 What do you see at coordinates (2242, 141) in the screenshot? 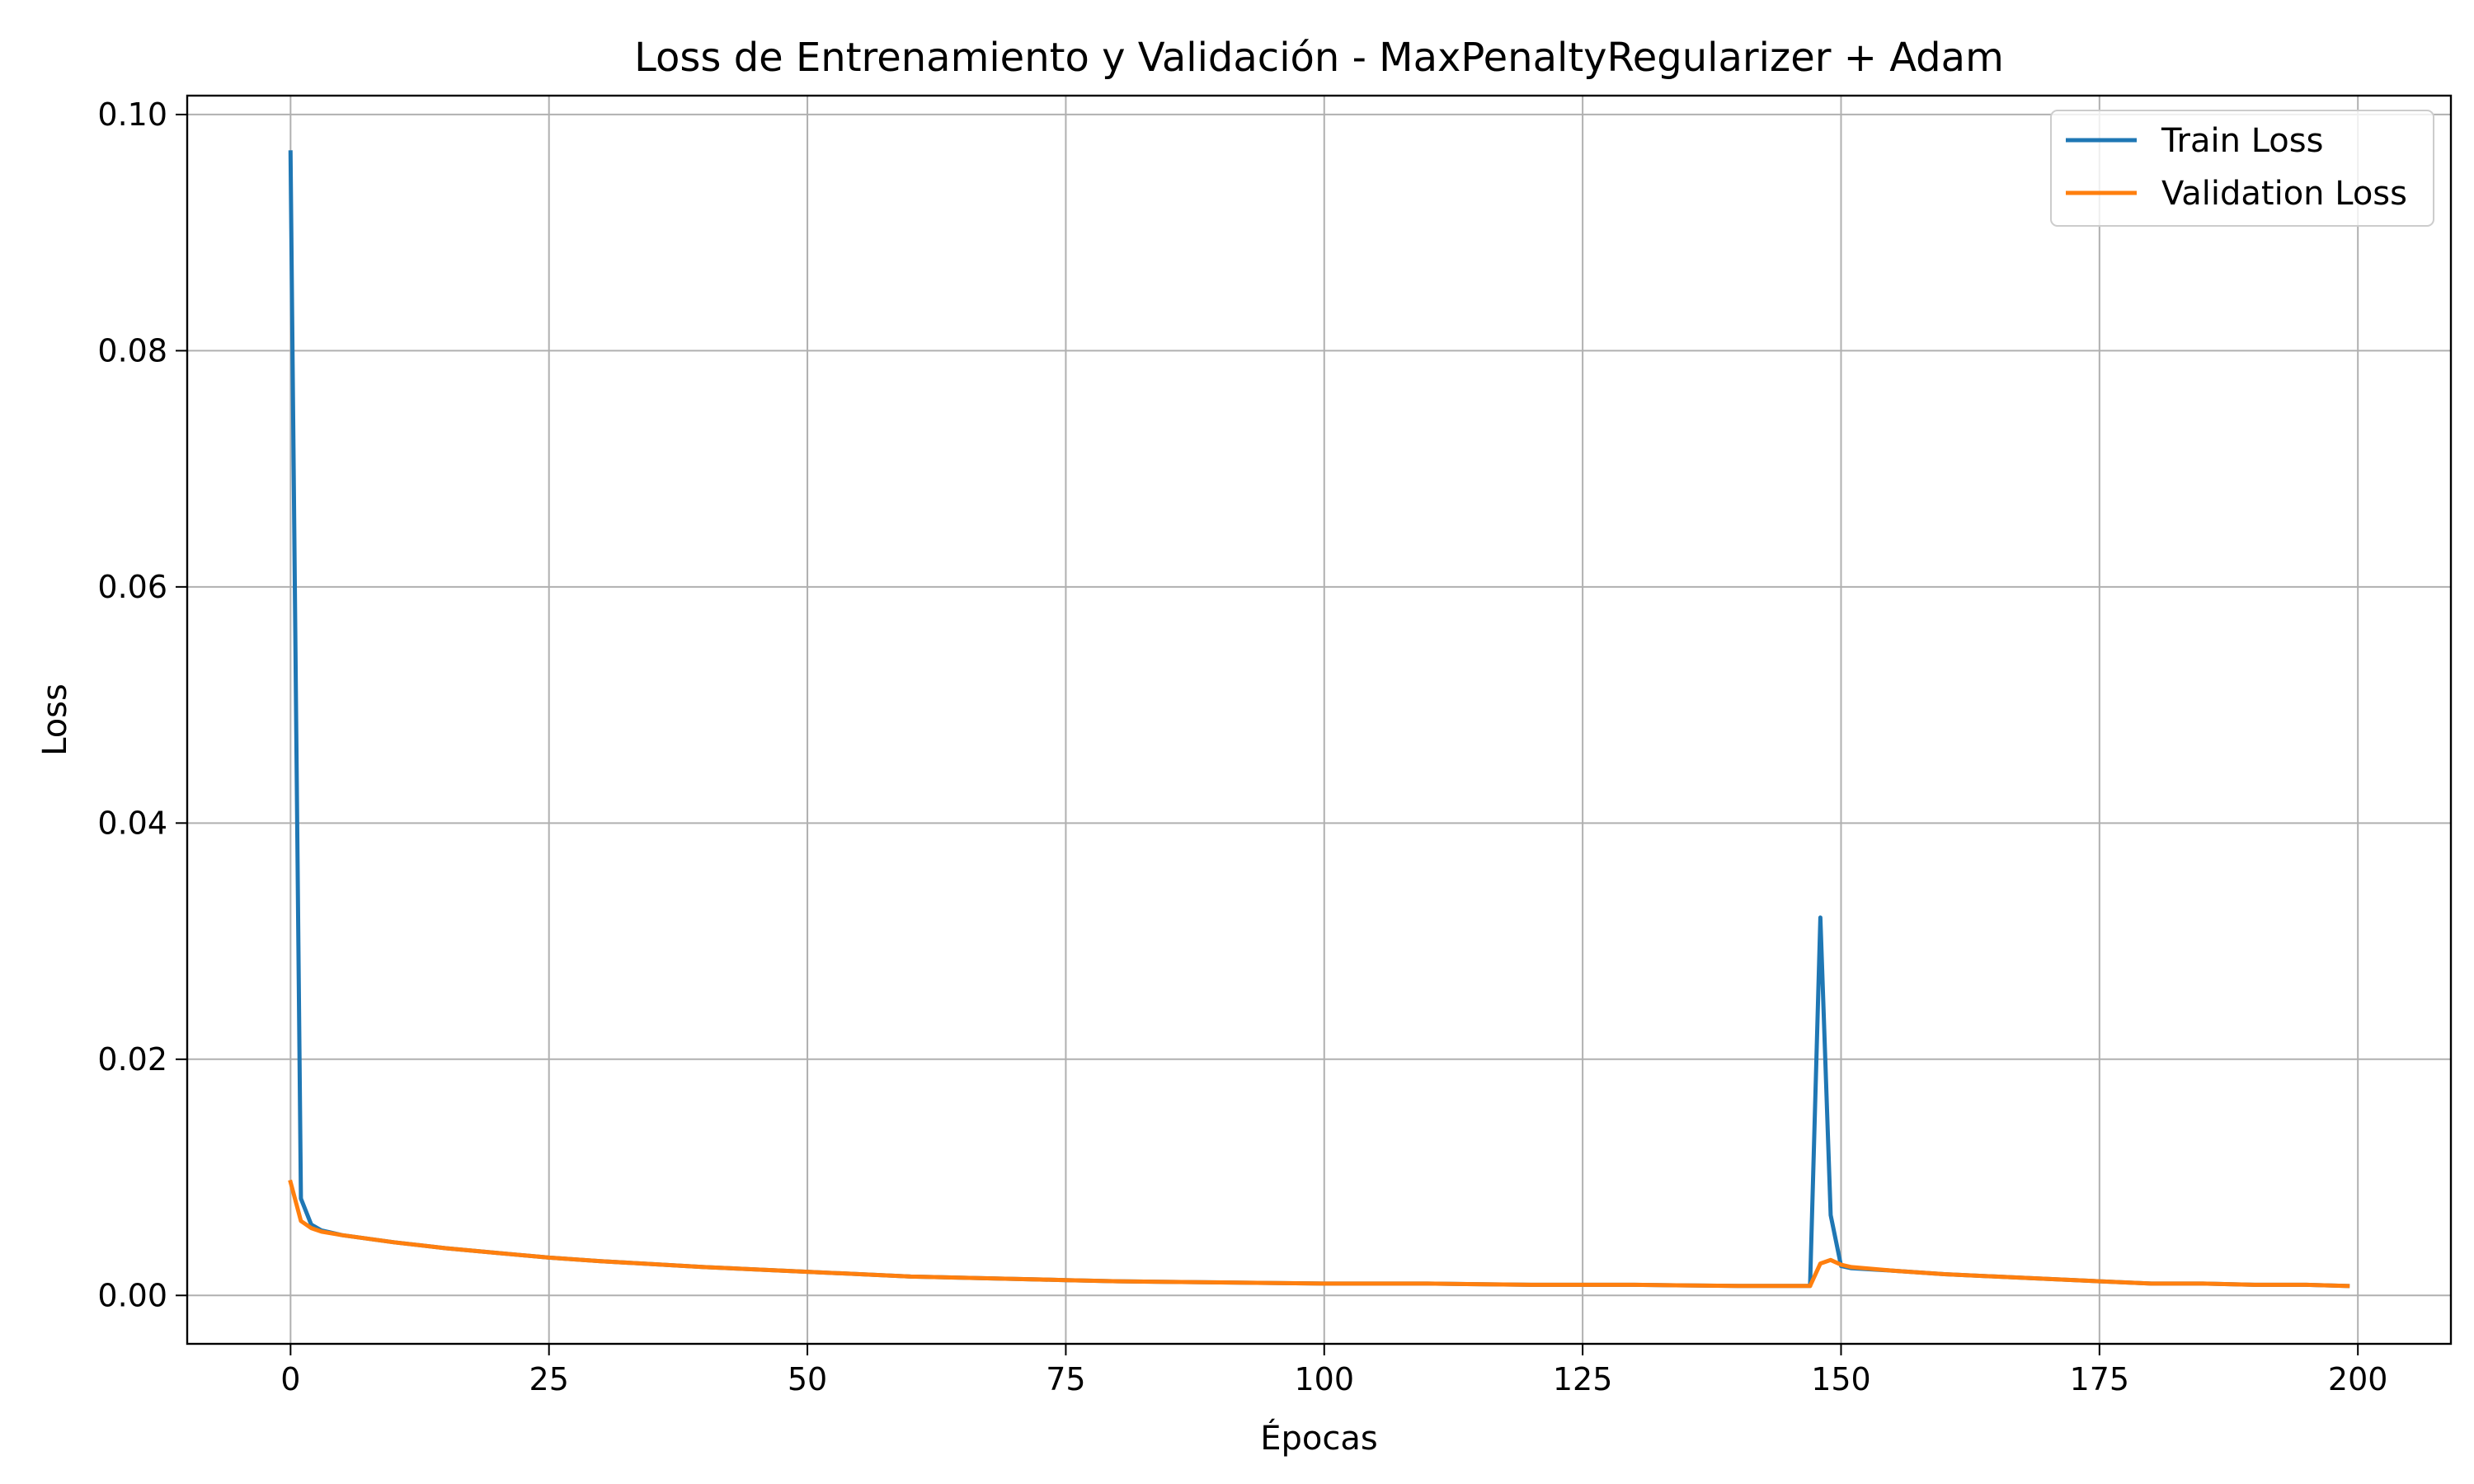
I see `legend-label-train-loss: Train Loss` at bounding box center [2242, 141].